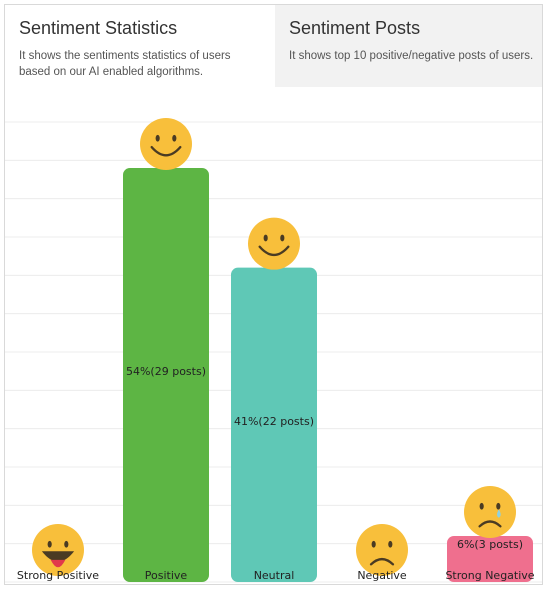 The width and height of the screenshot is (548, 590). I want to click on category-label: Positive, so click(166, 575).